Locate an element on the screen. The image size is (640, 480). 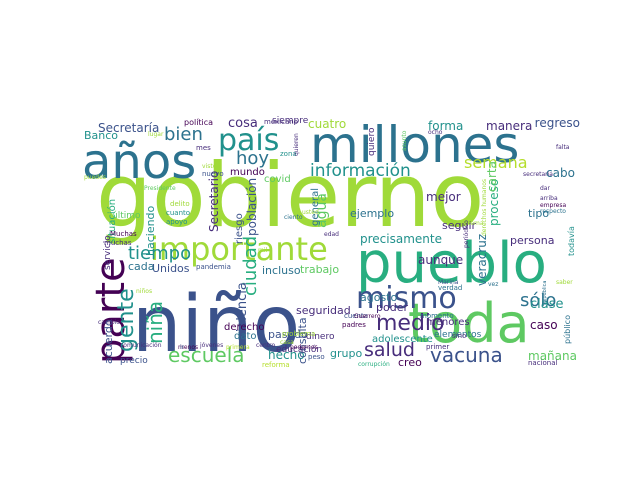
word-128: quieren is located at coordinates (296, 144).